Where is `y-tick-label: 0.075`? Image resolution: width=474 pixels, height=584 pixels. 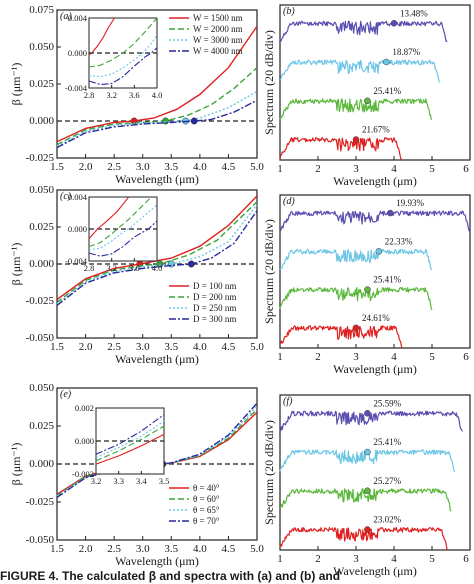
y-tick-label: 0.075 is located at coordinates (41, 10).